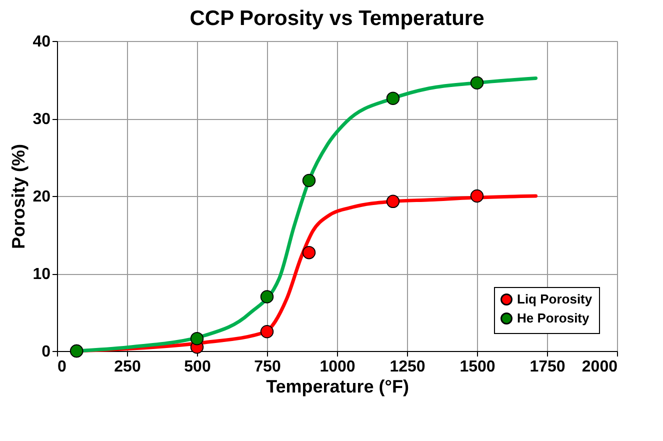  What do you see at coordinates (600, 367) in the screenshot?
I see `x-tick-label: 2000` at bounding box center [600, 367].